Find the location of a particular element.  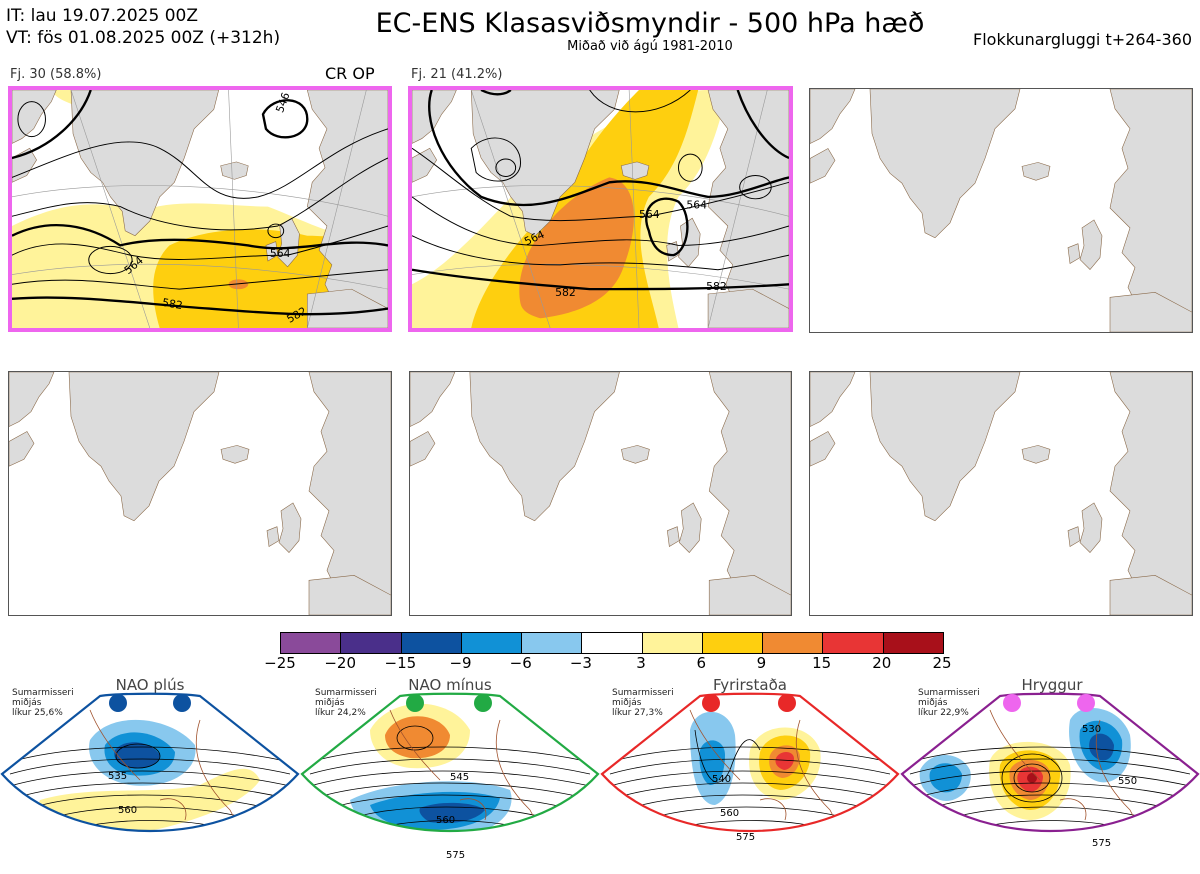

regime-name-1: NAO plús is located at coordinates (150, 685).